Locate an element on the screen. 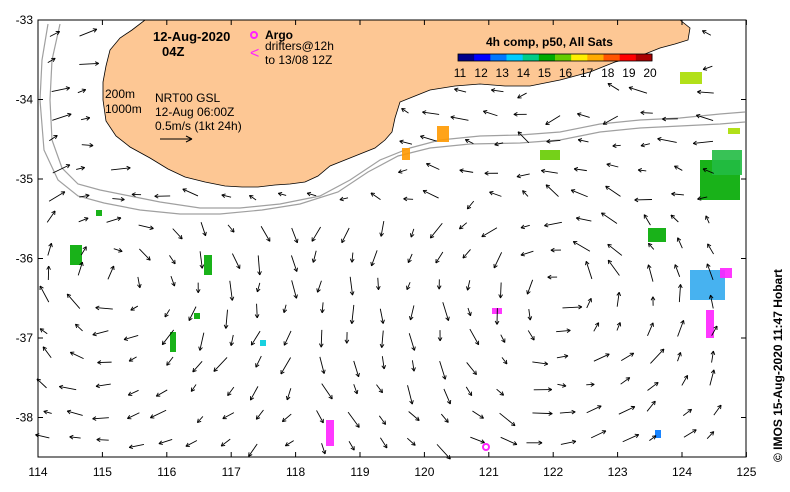 This screenshot has height=492, width=790. x-tick-label: 116 is located at coordinates (166, 472).